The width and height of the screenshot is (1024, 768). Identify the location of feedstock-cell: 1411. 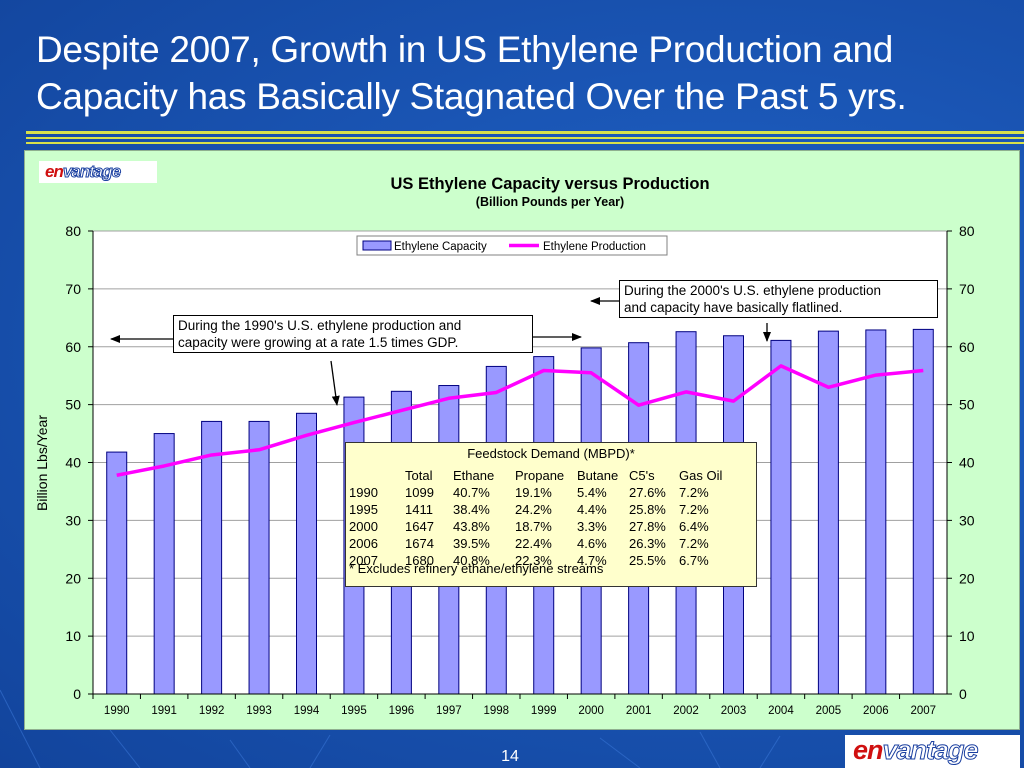
(419, 509).